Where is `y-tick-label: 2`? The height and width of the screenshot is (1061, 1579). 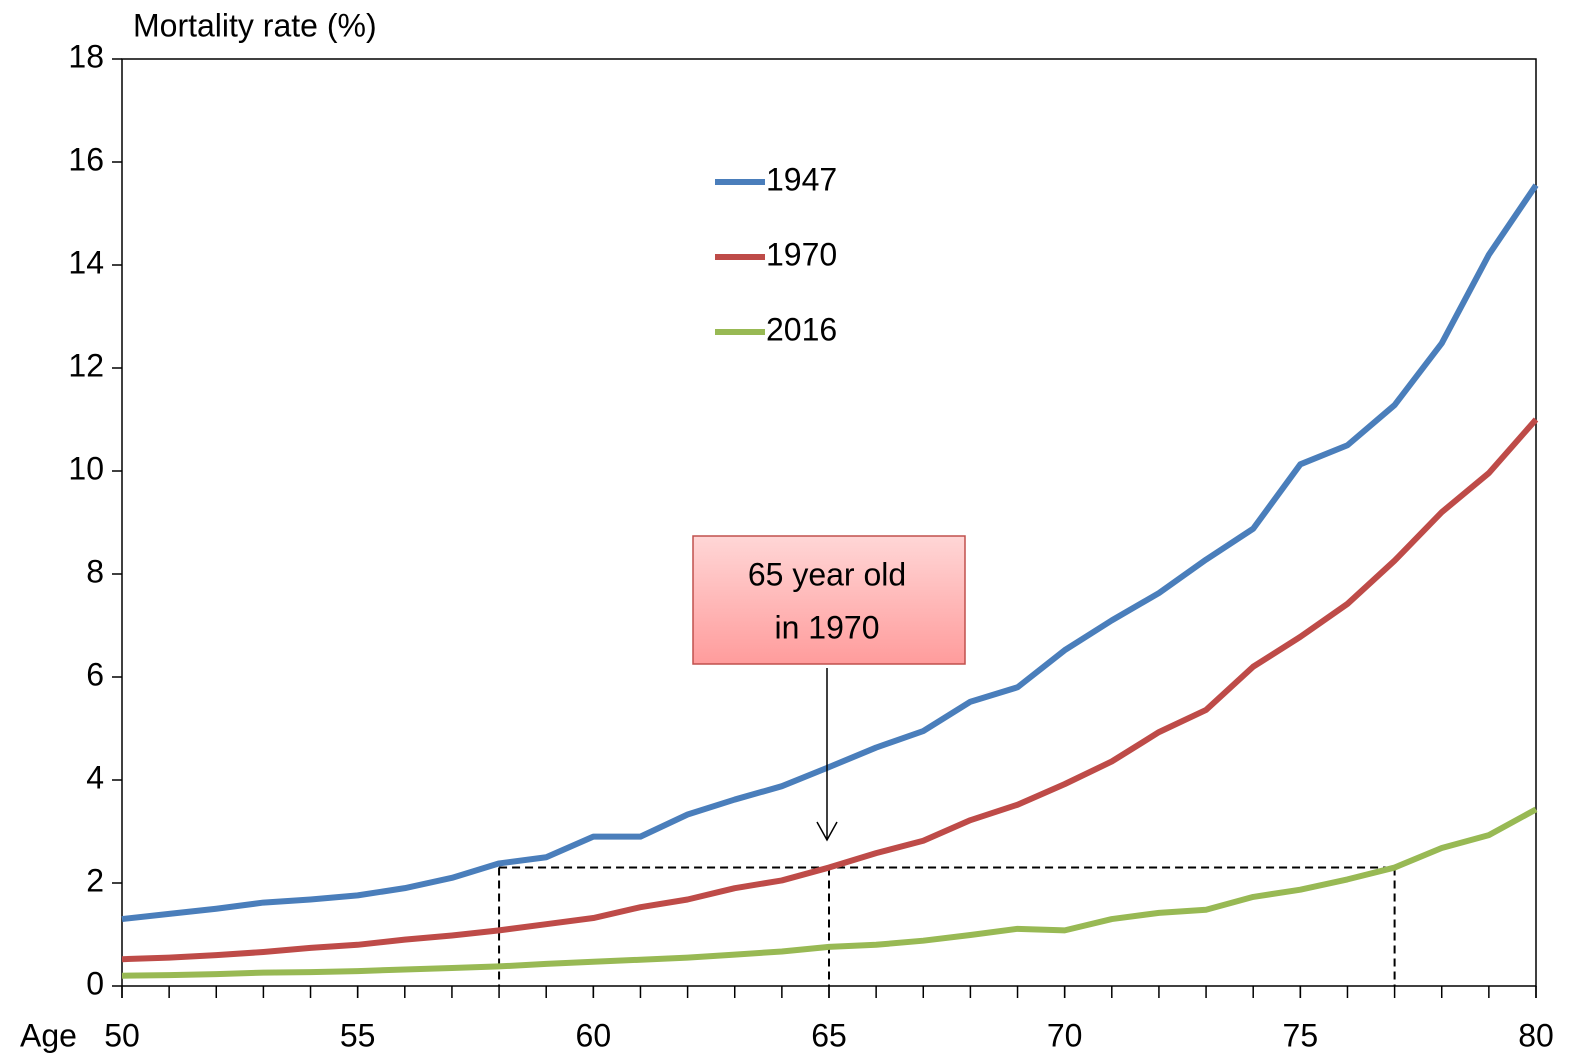
y-tick-label: 2 is located at coordinates (95, 880).